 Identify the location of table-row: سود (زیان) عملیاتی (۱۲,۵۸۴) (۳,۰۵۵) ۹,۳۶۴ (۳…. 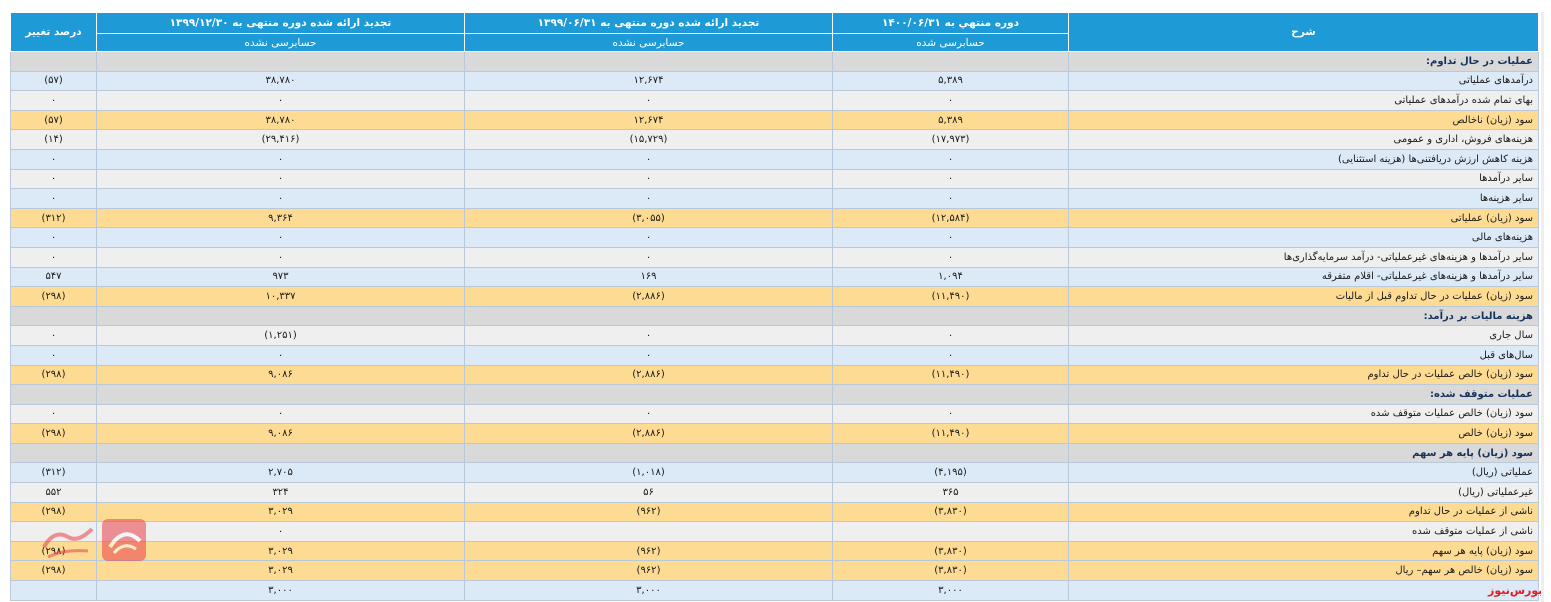
(774, 218).